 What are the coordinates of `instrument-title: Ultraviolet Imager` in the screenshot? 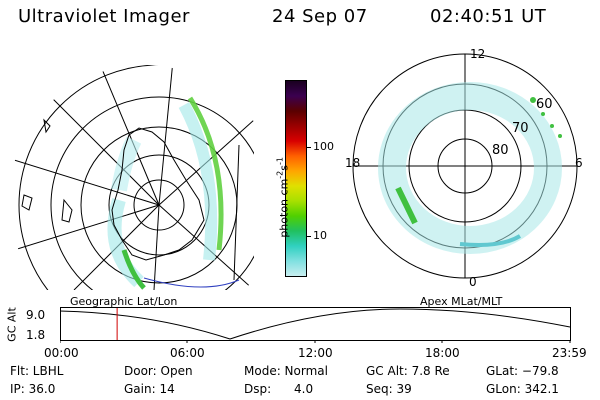 It's located at (104, 16).